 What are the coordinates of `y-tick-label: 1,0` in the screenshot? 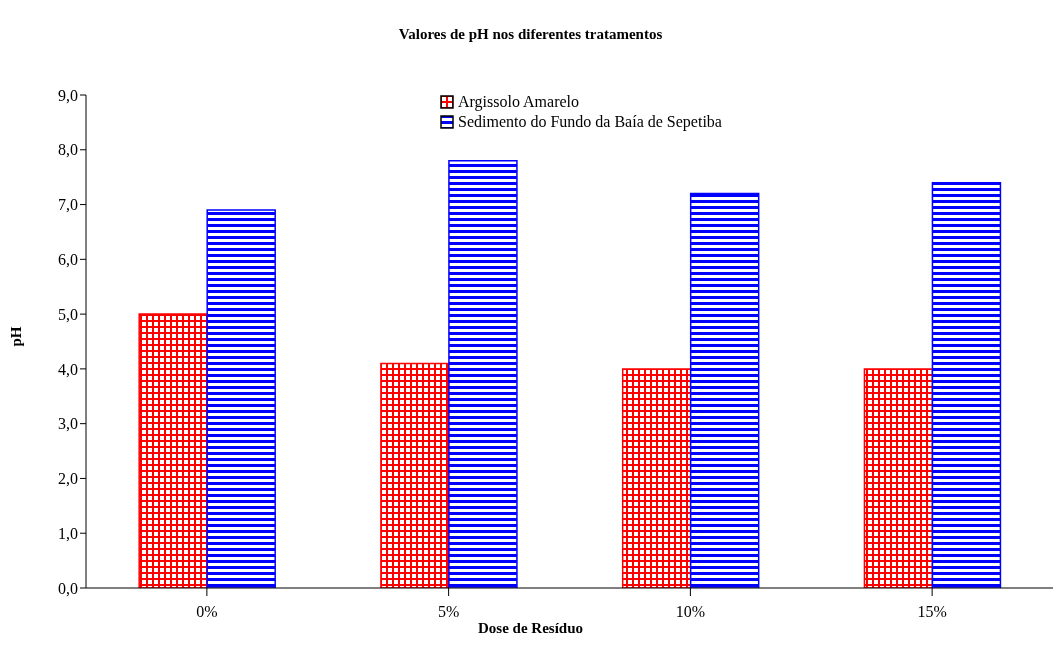 It's located at (68, 533).